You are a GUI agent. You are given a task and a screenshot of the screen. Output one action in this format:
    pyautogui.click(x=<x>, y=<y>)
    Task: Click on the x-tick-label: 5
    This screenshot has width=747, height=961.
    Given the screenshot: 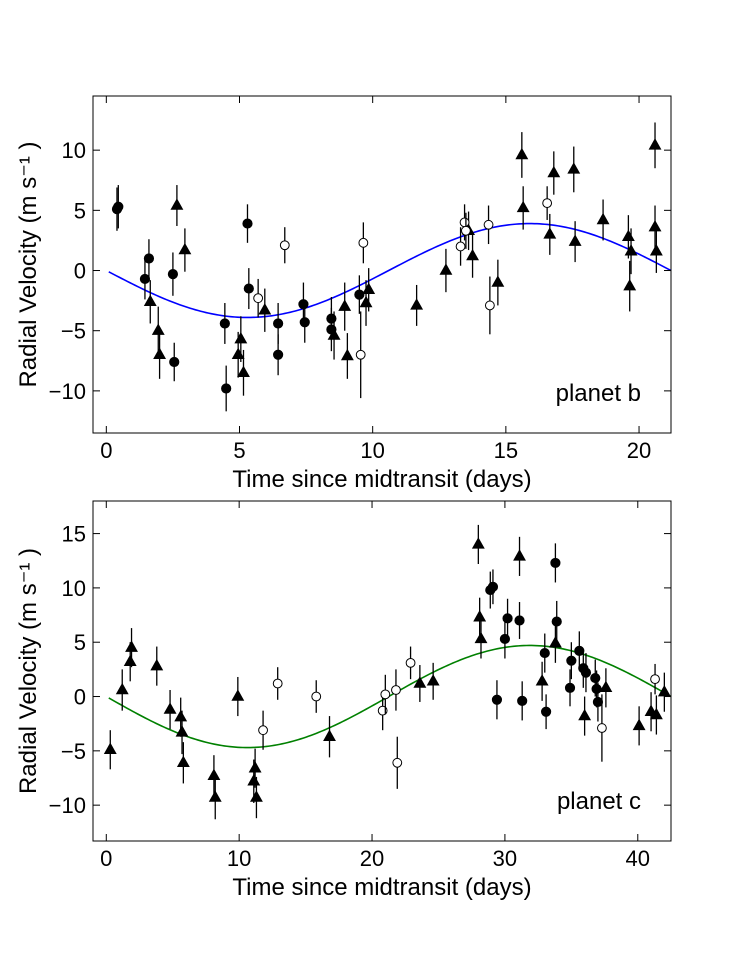 What is the action you would take?
    pyautogui.click(x=239, y=450)
    